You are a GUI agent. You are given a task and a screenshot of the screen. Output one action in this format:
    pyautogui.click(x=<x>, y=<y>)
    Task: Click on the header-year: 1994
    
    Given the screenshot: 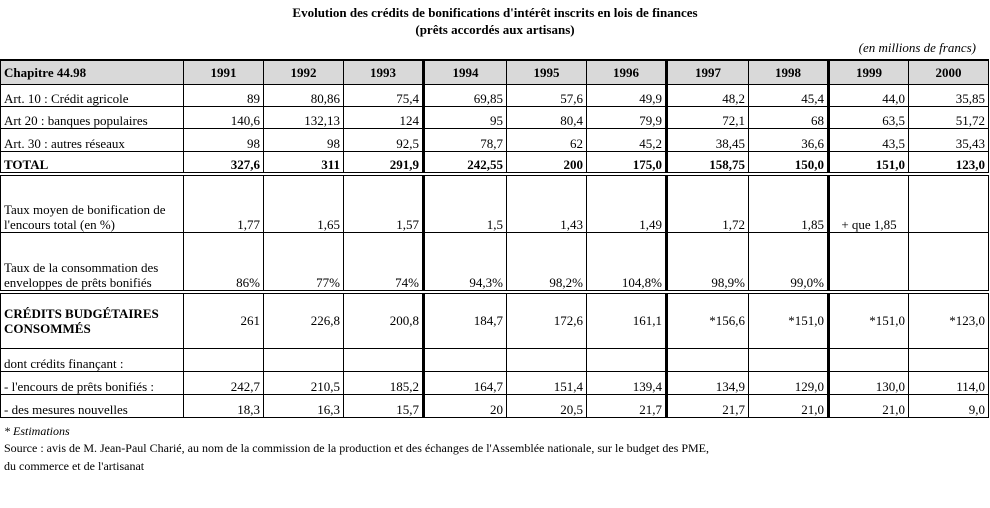 What is the action you would take?
    pyautogui.click(x=464, y=72)
    